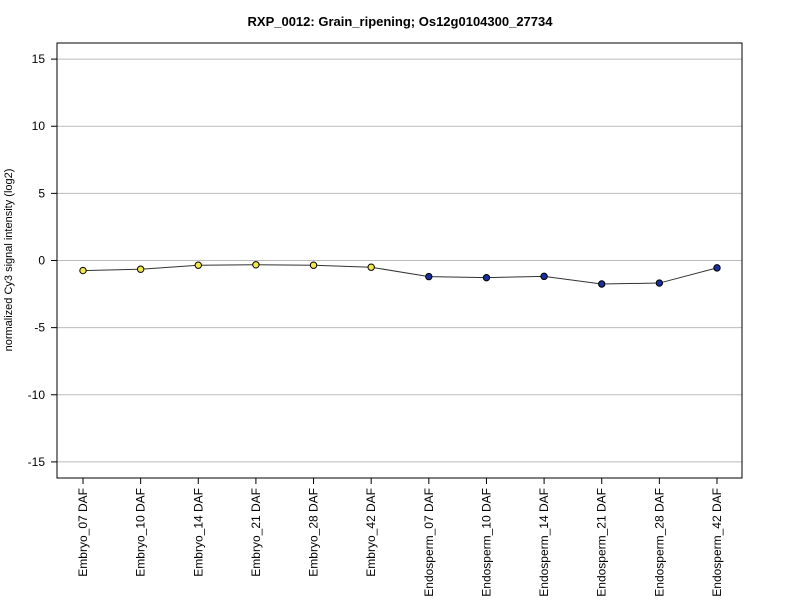 This screenshot has height=600, width=800. I want to click on y-axis: -15 -10 -5 0 5 10 15, so click(42, 260).